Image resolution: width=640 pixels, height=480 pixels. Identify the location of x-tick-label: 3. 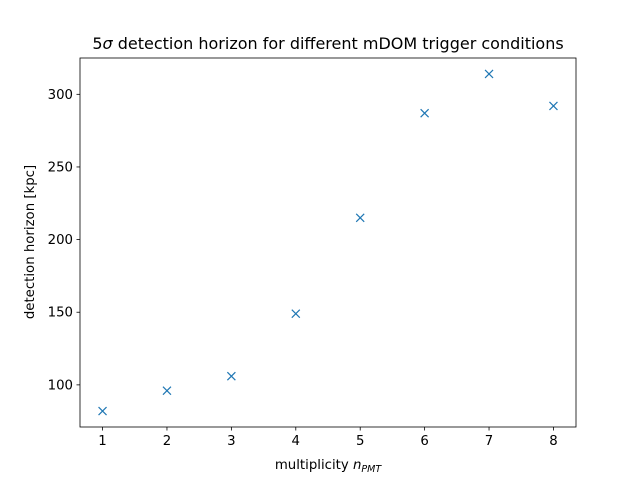
(231, 441).